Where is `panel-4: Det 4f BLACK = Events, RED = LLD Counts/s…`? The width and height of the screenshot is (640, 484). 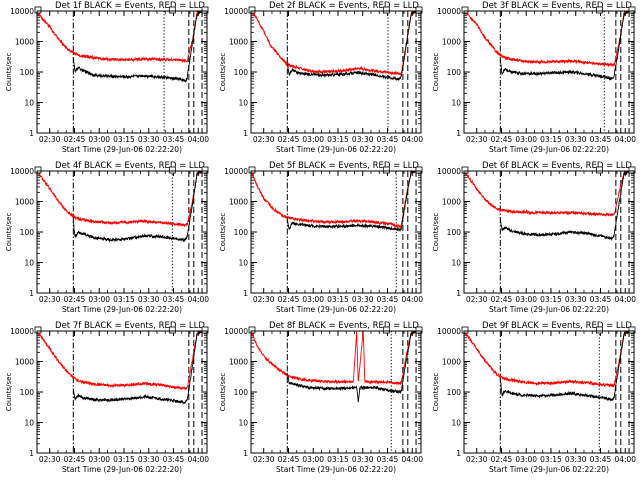 panel-4: Det 4f BLACK = Events, RED = LLD Counts/s… is located at coordinates (107, 237).